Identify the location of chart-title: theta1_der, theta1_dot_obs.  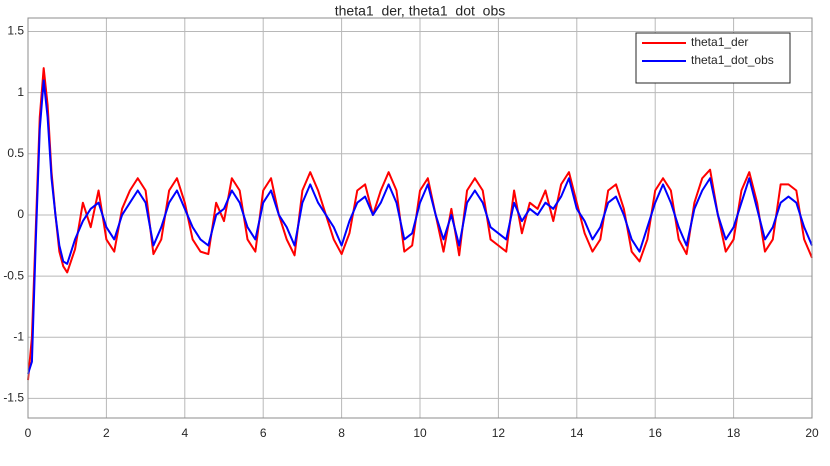
(420, 11).